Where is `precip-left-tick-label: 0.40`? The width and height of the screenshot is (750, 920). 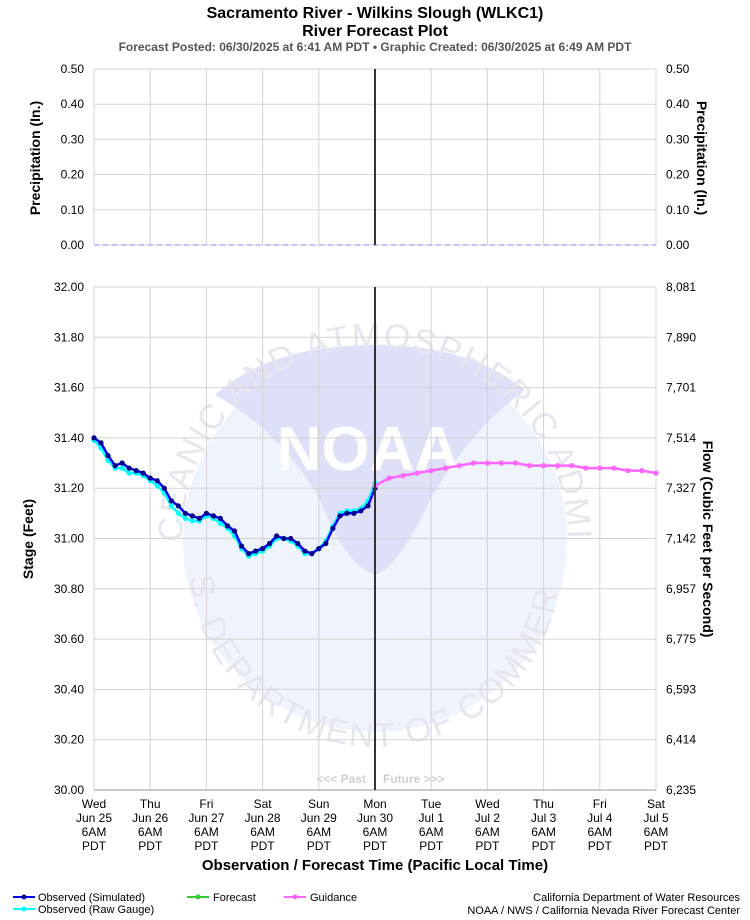 precip-left-tick-label: 0.40 is located at coordinates (73, 104).